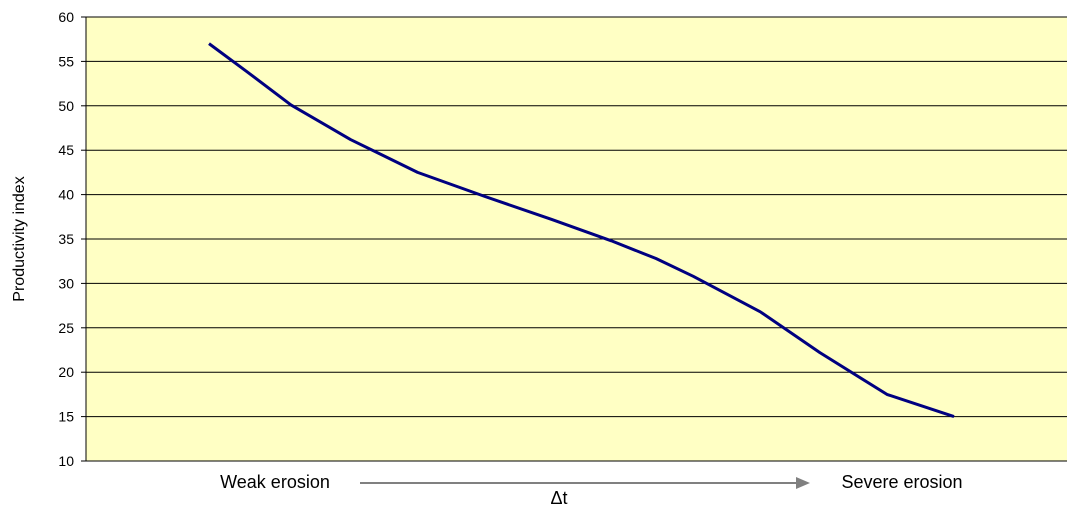 This screenshot has width=1069, height=506. What do you see at coordinates (66, 417) in the screenshot?
I see `y-tick-label: 15` at bounding box center [66, 417].